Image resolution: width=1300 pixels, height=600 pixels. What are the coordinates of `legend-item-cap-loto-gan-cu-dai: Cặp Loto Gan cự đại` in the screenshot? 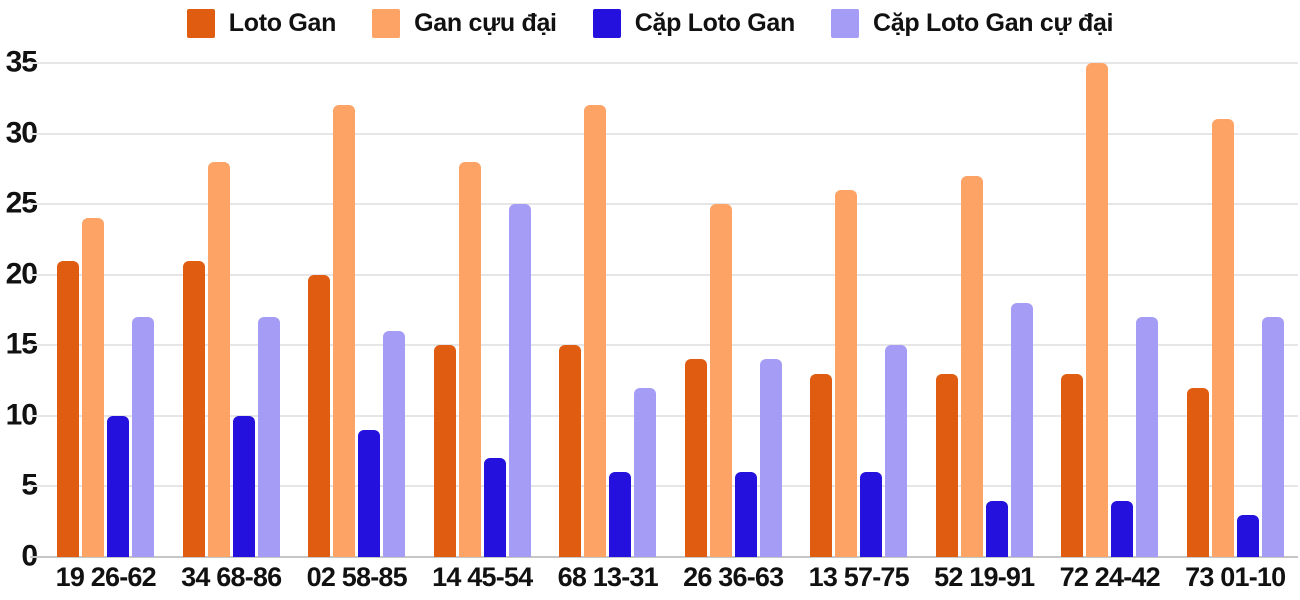 It's located at (972, 23).